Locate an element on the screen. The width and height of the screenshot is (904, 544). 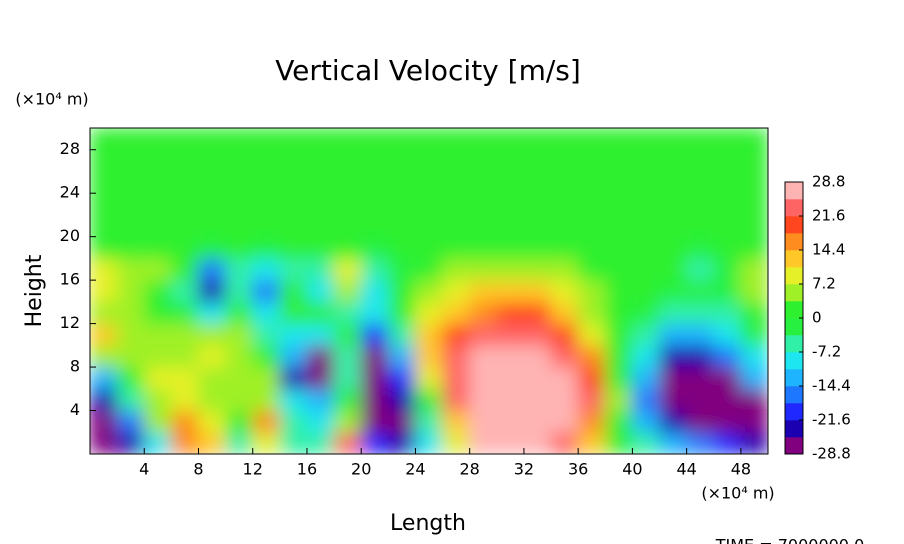
colorbar-label: -28.8 is located at coordinates (831, 454).